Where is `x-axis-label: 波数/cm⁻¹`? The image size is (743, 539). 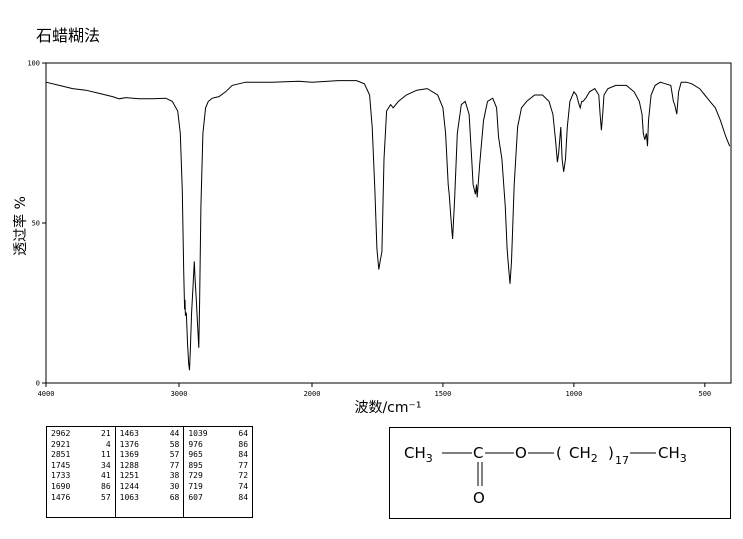 x-axis-label: 波数/cm⁻¹ is located at coordinates (387, 408).